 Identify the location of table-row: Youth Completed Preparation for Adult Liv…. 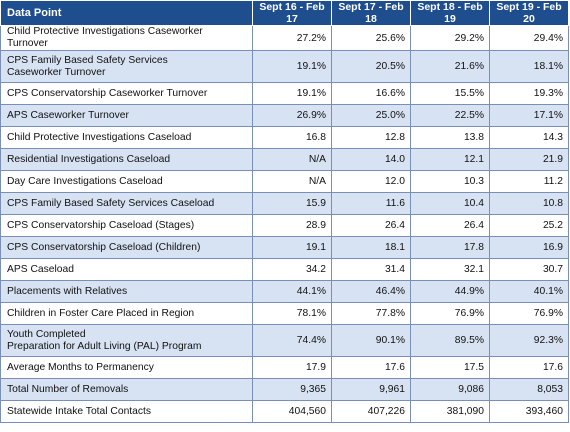
(284, 340).